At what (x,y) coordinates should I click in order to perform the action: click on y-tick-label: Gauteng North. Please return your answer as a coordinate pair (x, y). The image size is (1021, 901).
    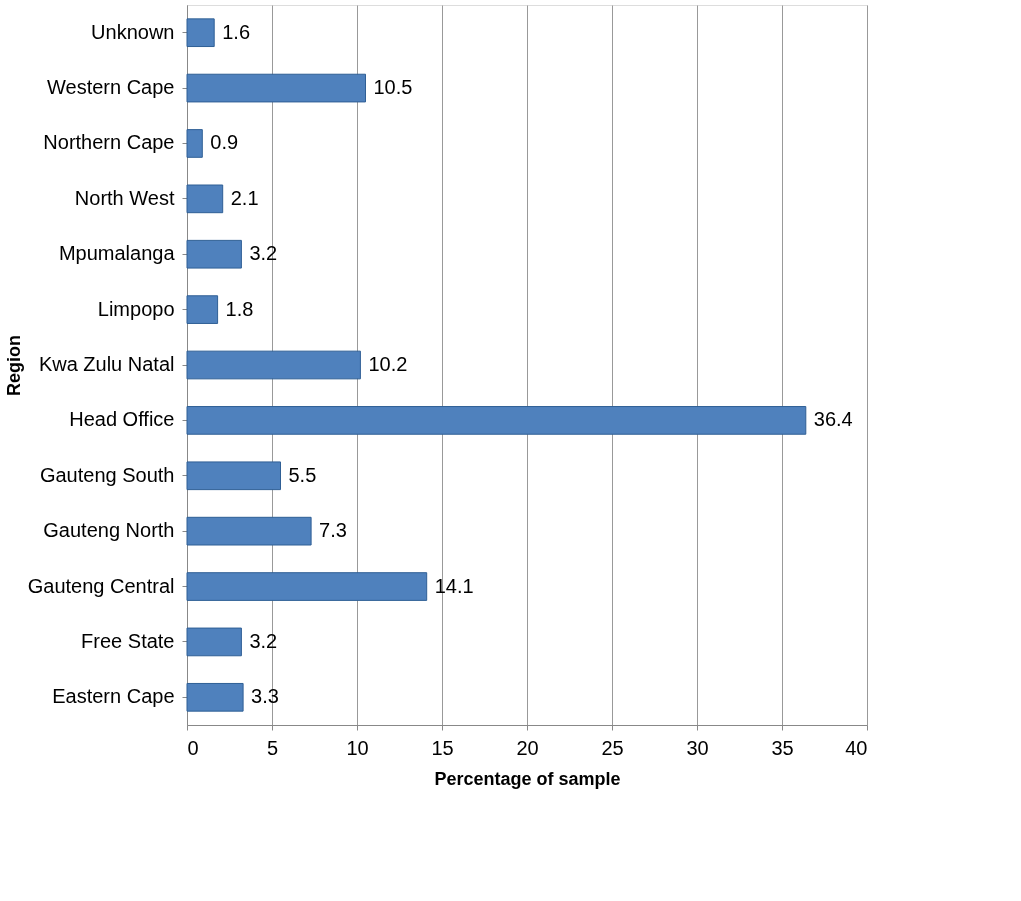
    Looking at the image, I should click on (109, 530).